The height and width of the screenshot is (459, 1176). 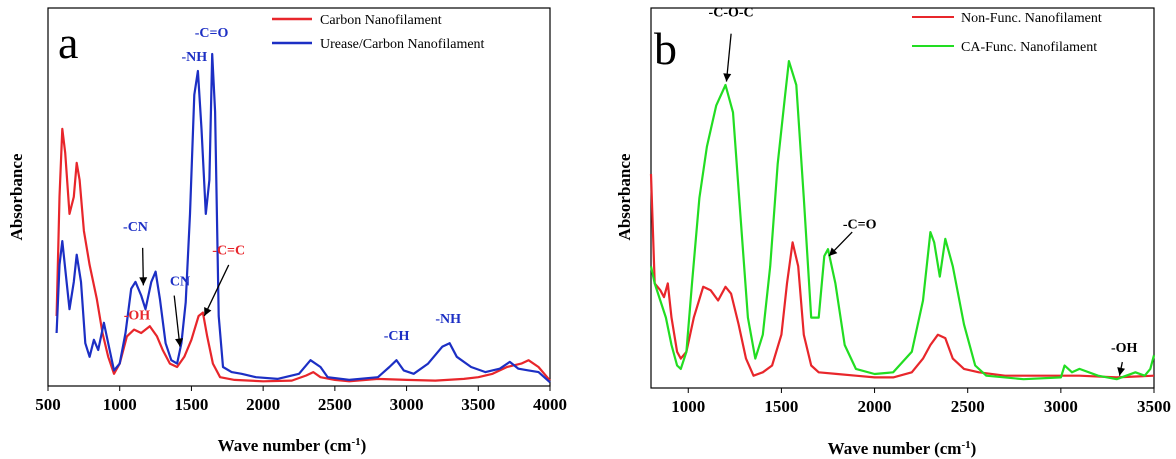 I want to click on annotation-label: CN, so click(x=180, y=281).